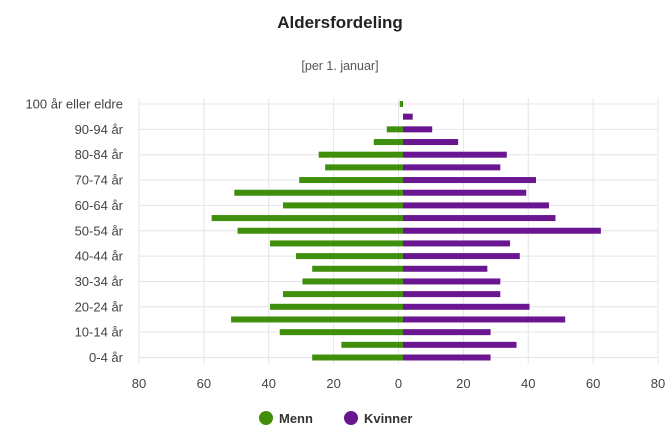 This screenshot has width=668, height=427. I want to click on y-tick-label: 80-84 år, so click(99, 154).